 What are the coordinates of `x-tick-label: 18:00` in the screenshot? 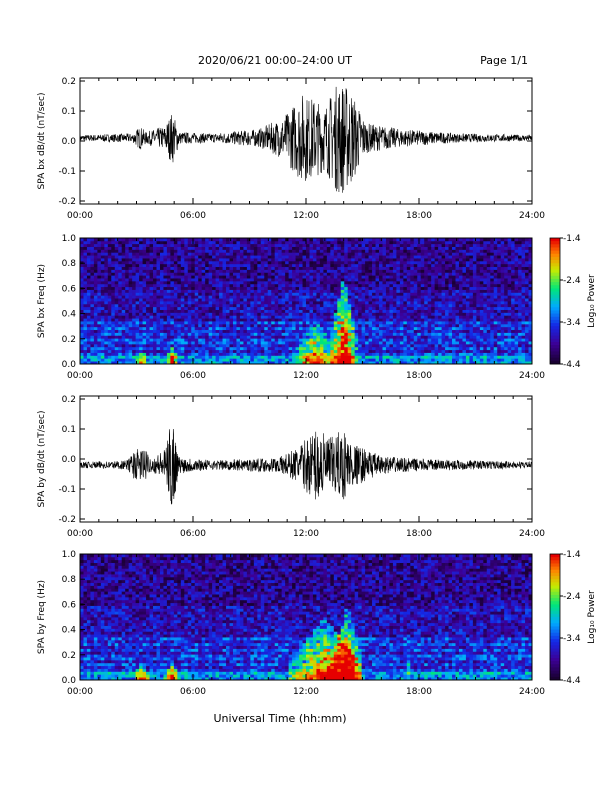 It's located at (419, 216).